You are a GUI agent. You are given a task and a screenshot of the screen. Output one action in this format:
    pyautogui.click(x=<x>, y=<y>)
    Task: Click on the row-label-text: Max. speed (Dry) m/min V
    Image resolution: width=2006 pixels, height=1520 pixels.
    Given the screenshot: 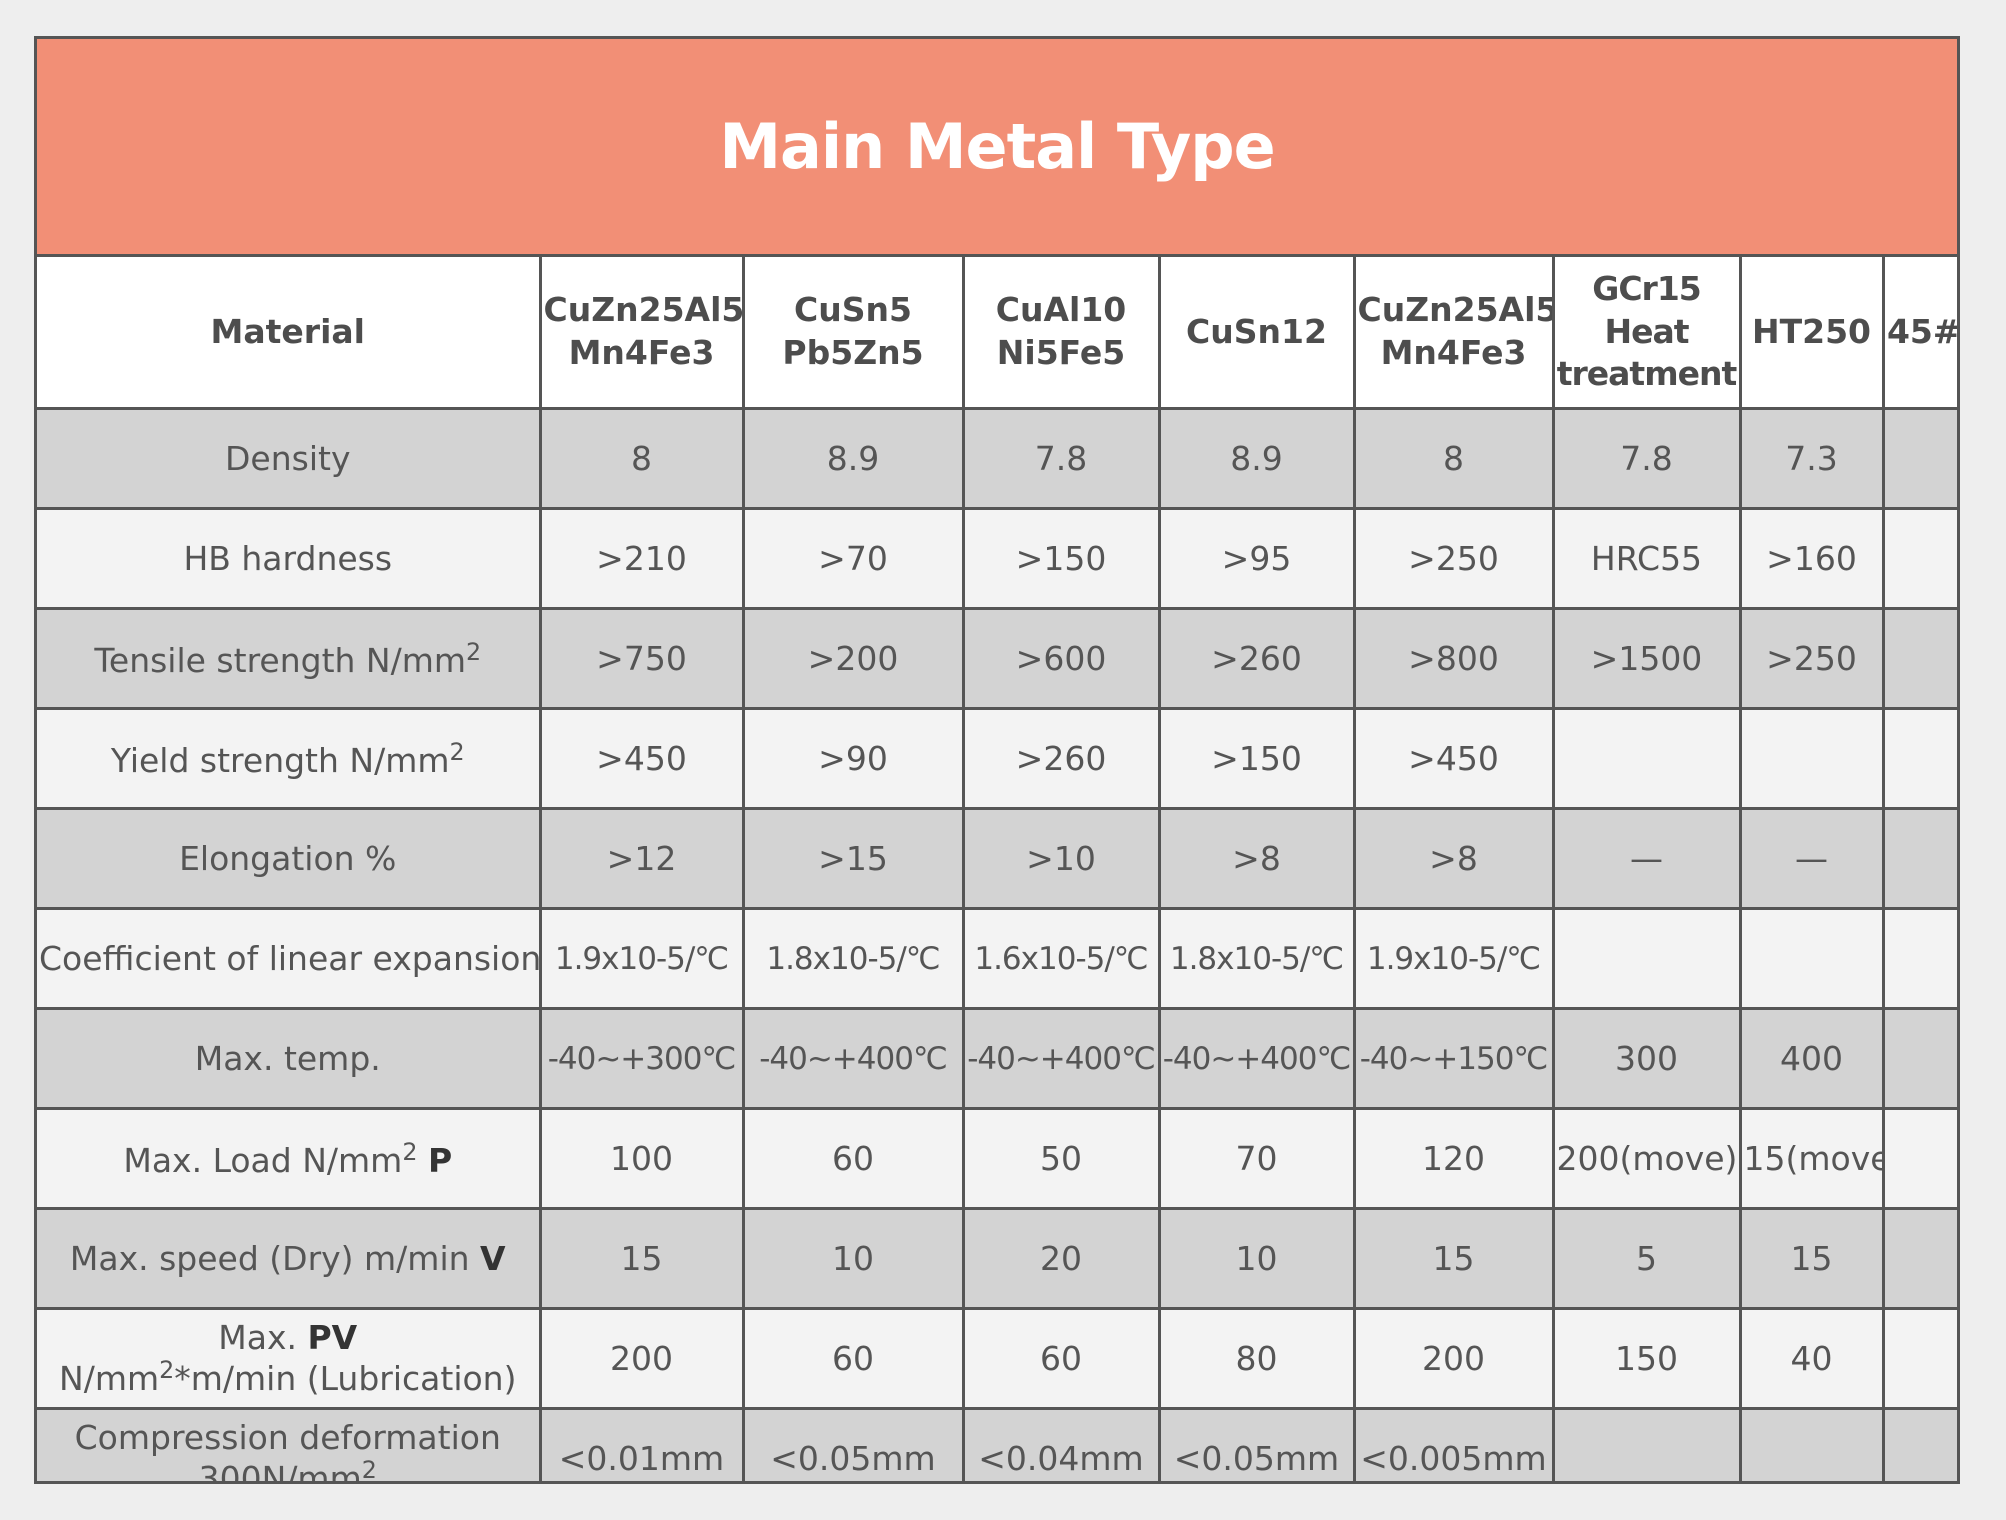 What is the action you would take?
    pyautogui.click(x=288, y=1258)
    